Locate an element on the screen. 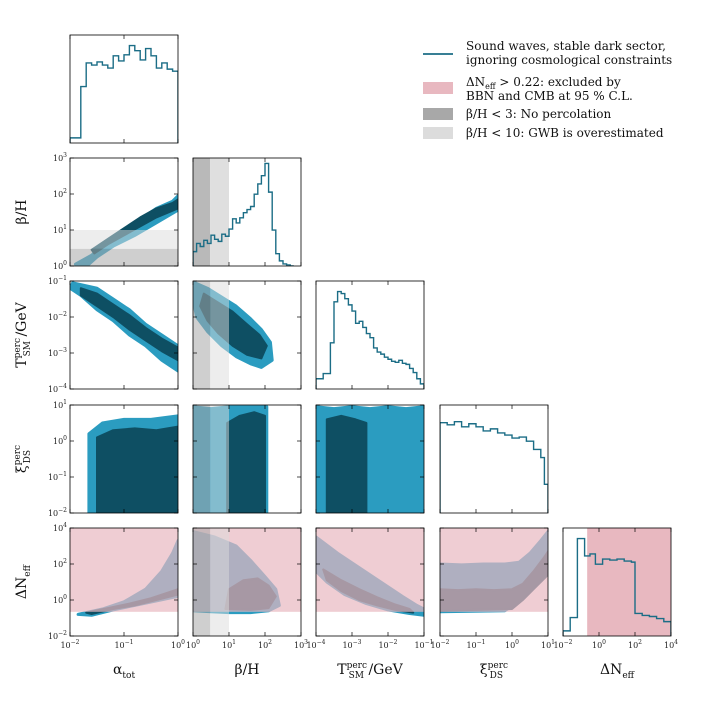 This screenshot has height=706, width=706. panel-hist-neff: 10⁻² 10⁰ 10² 10⁴ ΔNeff is located at coordinates (615, 604).